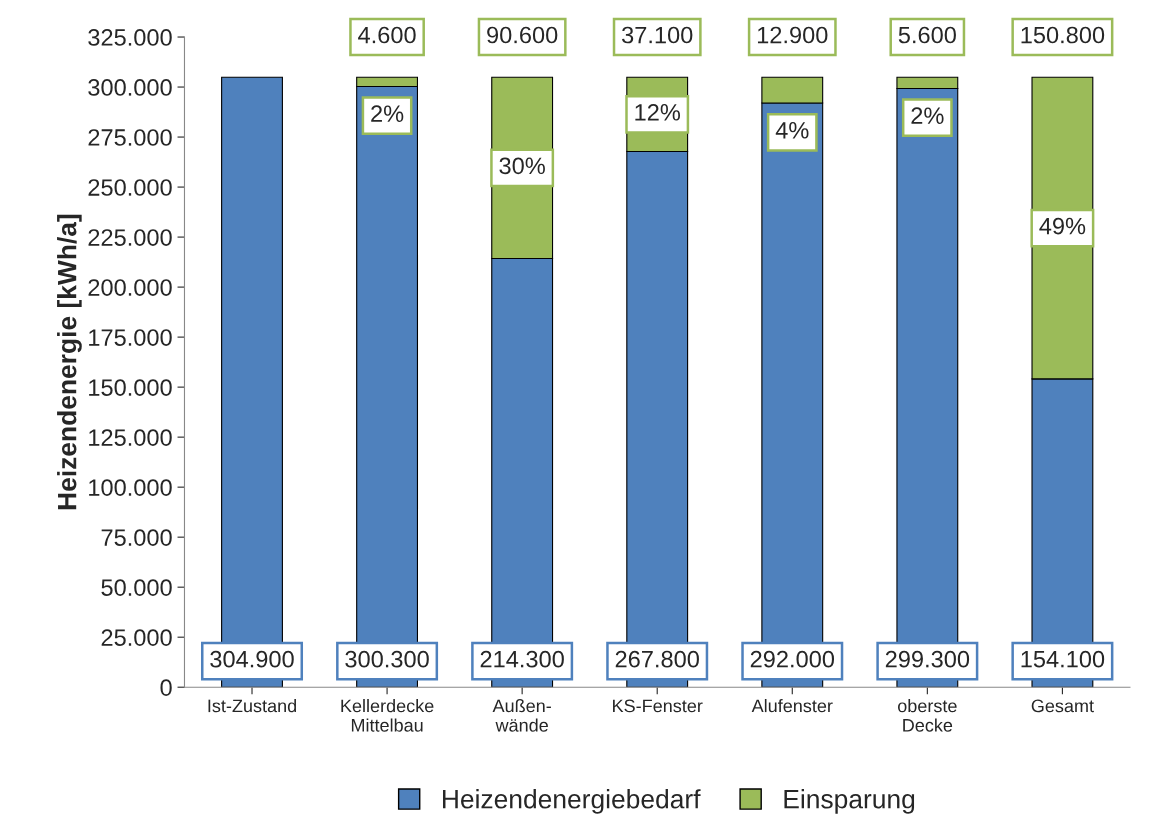 The height and width of the screenshot is (823, 1153). What do you see at coordinates (130, 87) in the screenshot?
I see `y-tick-label: 300.000` at bounding box center [130, 87].